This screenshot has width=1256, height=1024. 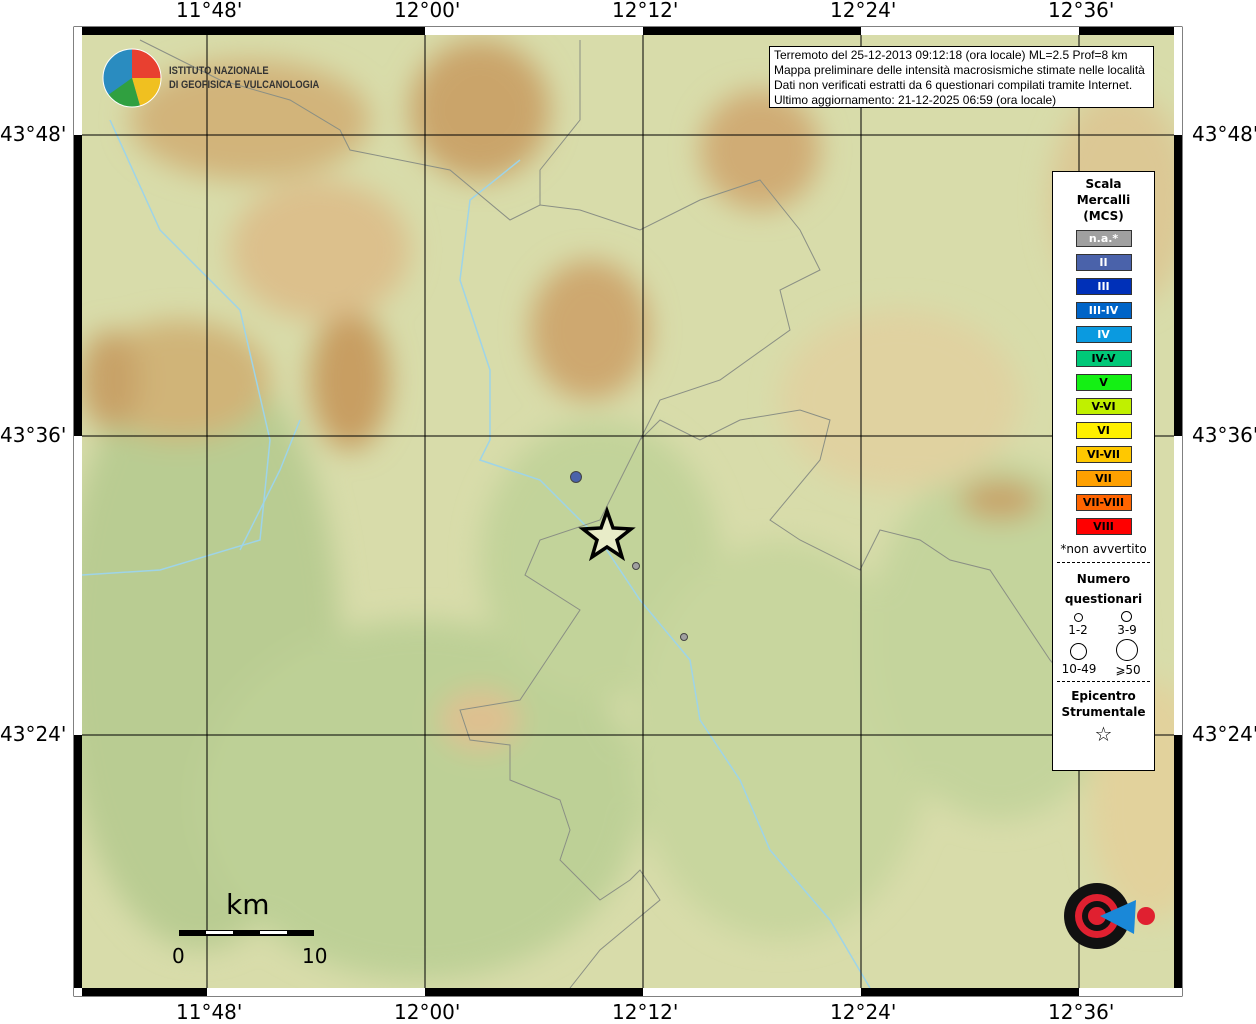 What do you see at coordinates (1078, 630) in the screenshot?
I see `size-label: 1-2` at bounding box center [1078, 630].